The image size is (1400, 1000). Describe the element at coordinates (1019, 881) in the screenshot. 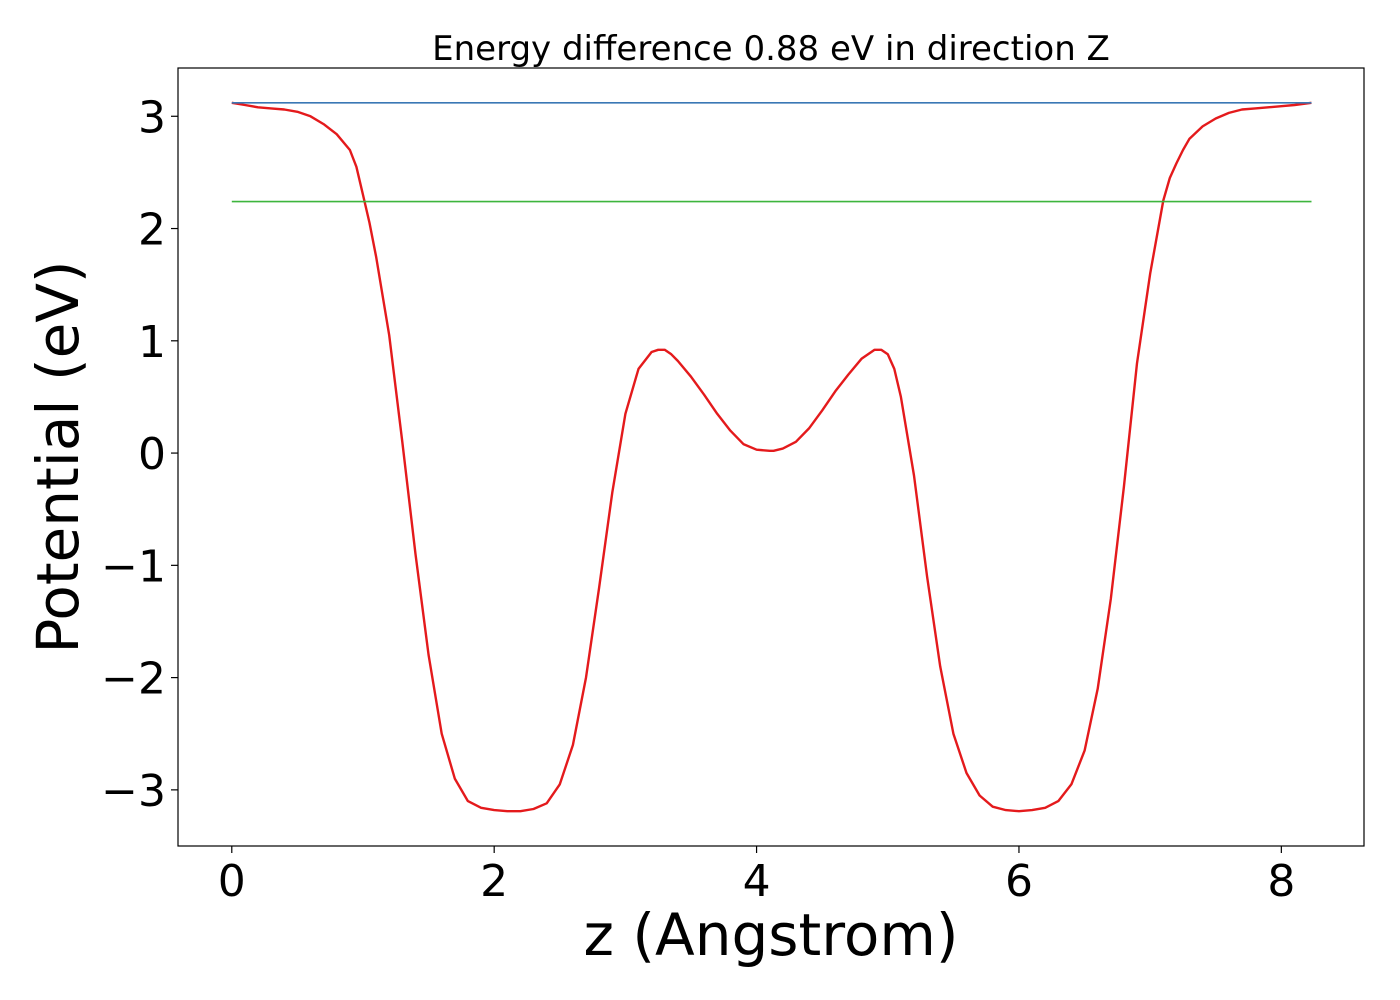

I see `x-tick-label: 6` at that location.